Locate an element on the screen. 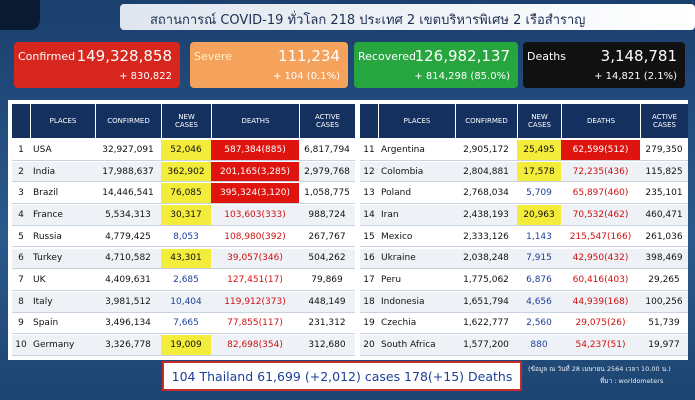 This screenshot has height=400, width=695. card-delta: + 814,298 (85.0%) is located at coordinates (462, 76).